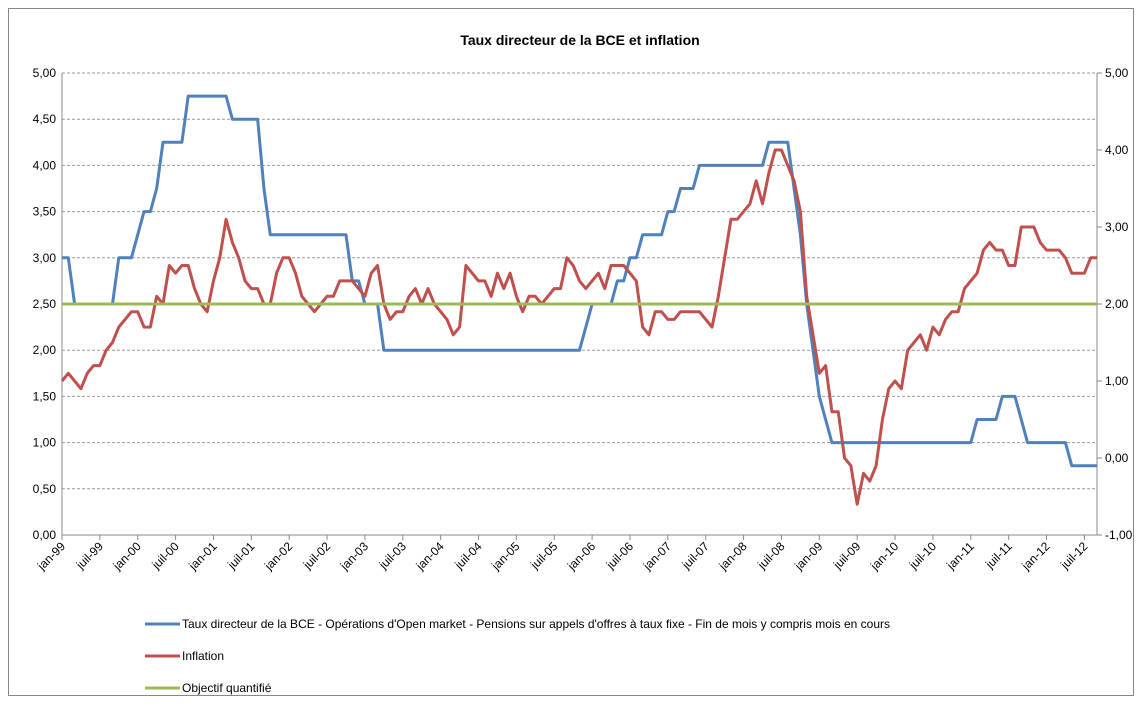 This screenshot has width=1142, height=709. What do you see at coordinates (45, 489) in the screenshot?
I see `y-tick-label: 0,50` at bounding box center [45, 489].